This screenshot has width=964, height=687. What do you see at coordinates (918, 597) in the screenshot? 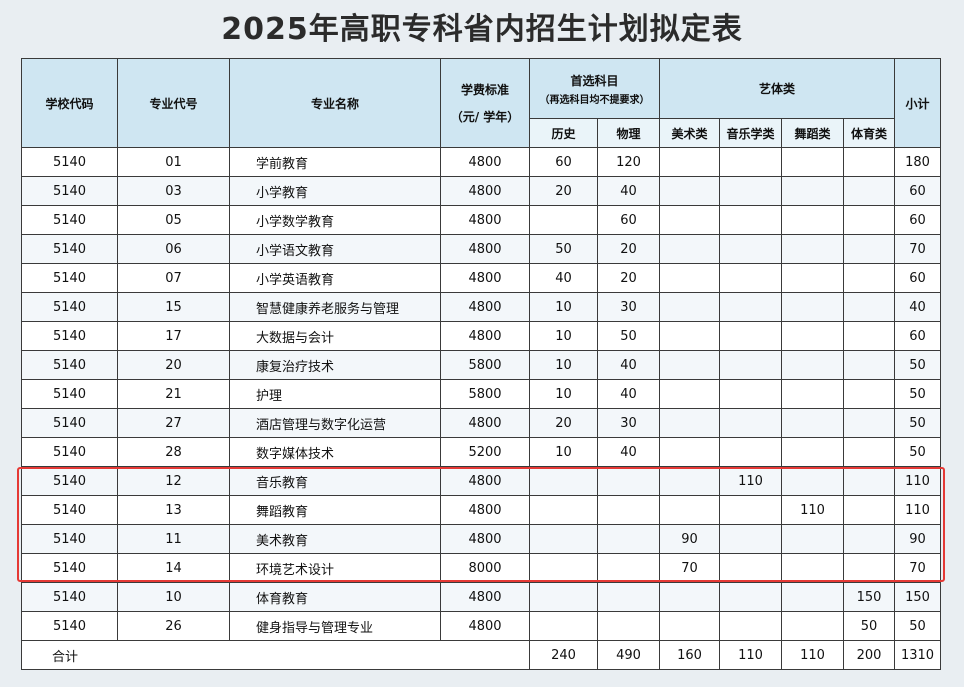
I see `subtotal-cell: 150` at bounding box center [918, 597].